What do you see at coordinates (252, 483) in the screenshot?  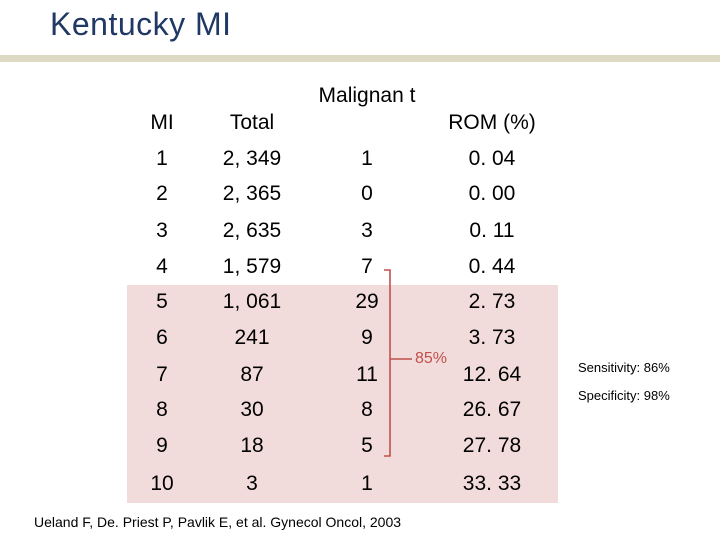 I see `table-cell-total: 3` at bounding box center [252, 483].